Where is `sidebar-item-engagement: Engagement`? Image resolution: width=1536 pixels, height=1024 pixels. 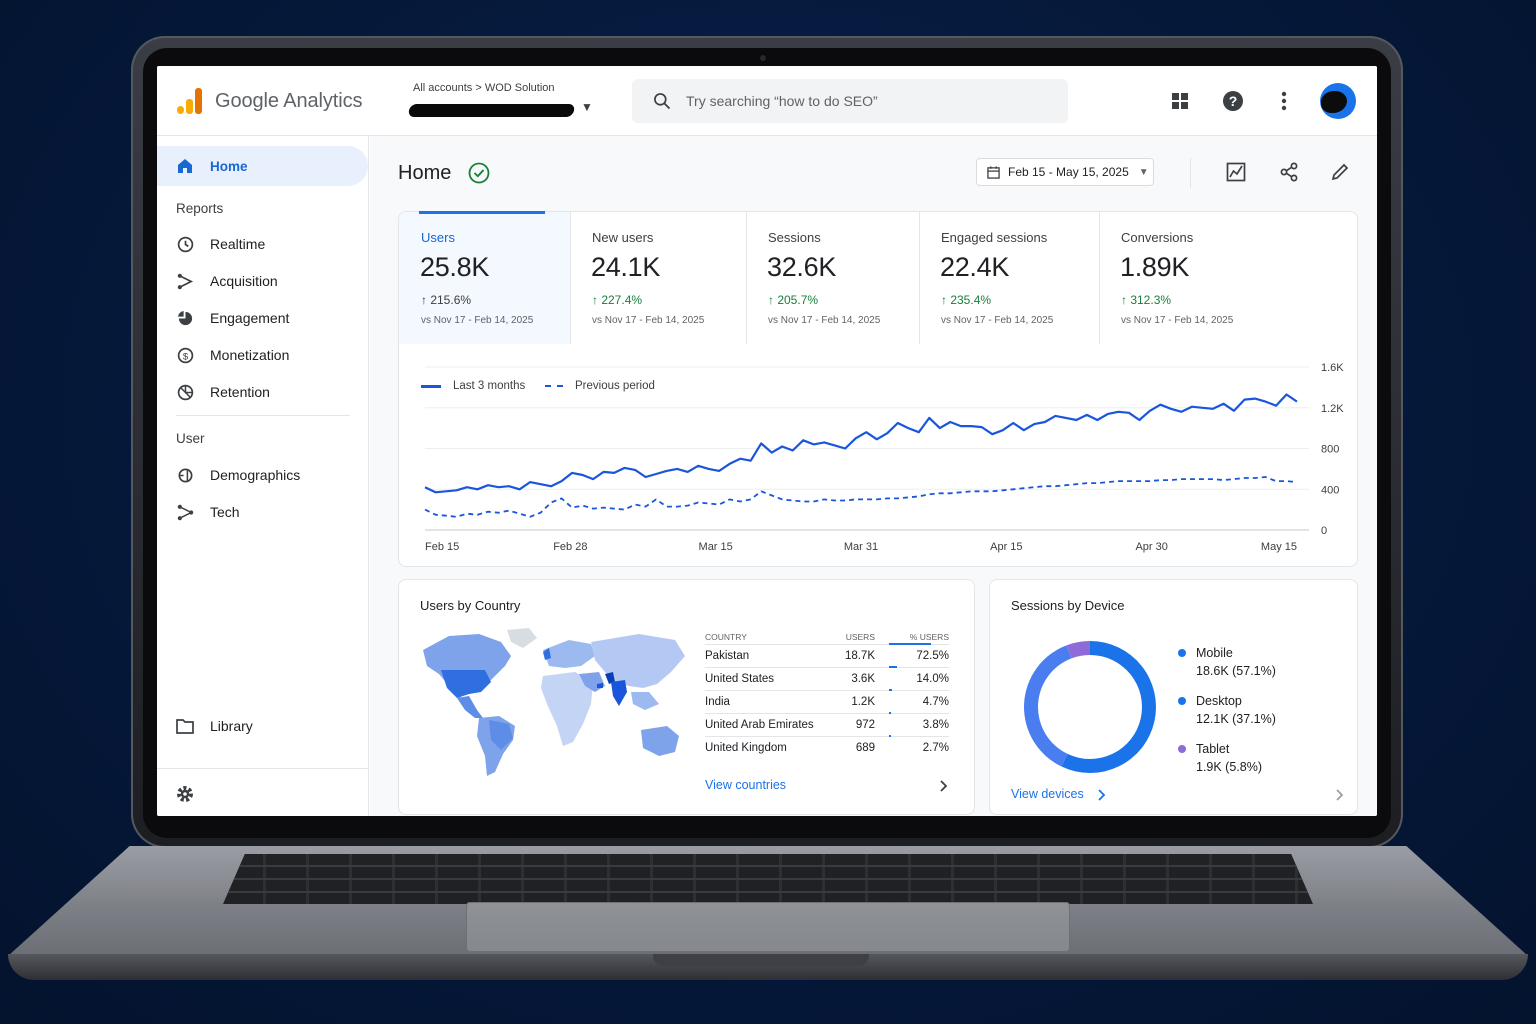 sidebar-item-engagement: Engagement is located at coordinates (262, 318).